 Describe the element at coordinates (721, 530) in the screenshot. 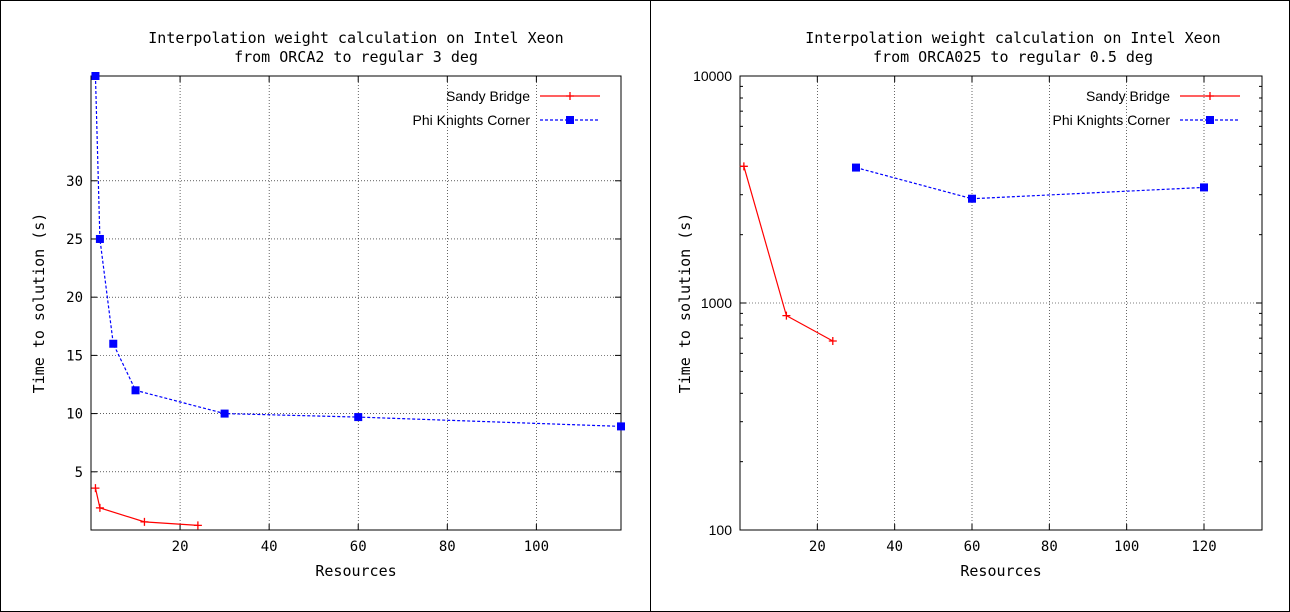

I see `y-tick-label: 100` at that location.